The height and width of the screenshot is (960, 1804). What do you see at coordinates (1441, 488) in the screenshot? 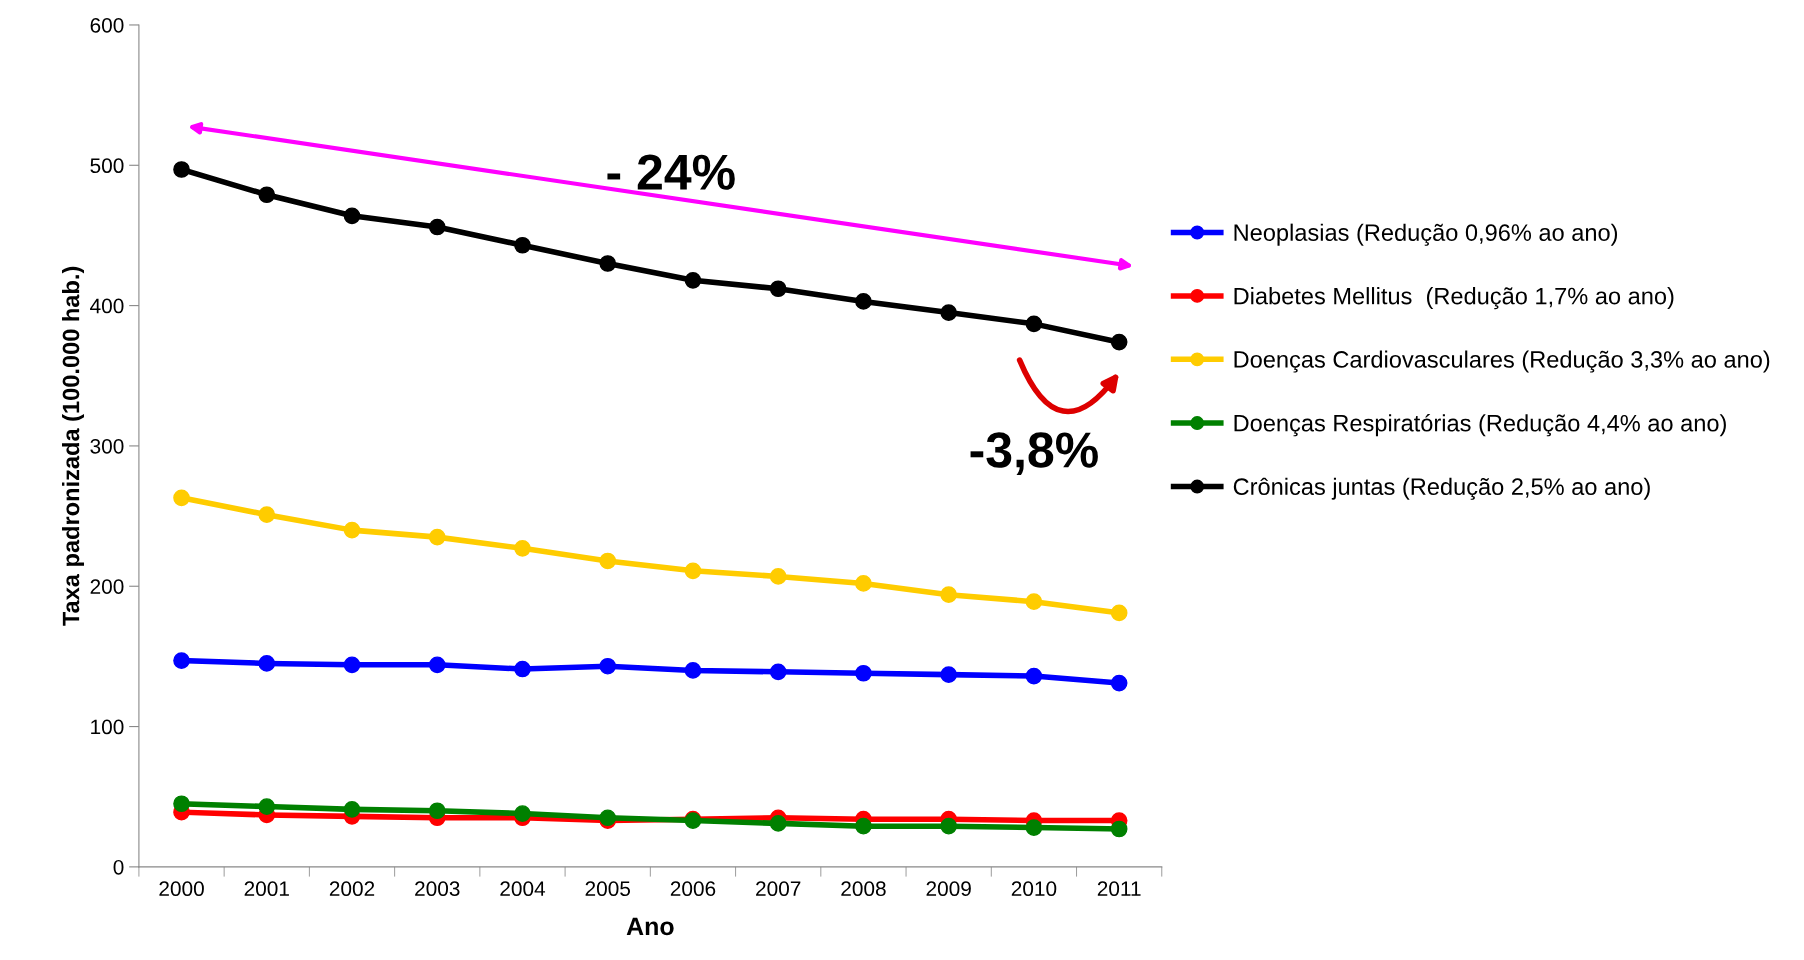
I see `legend-label: Crônicas juntas (Redução 2,5% ao ano)` at bounding box center [1441, 488].